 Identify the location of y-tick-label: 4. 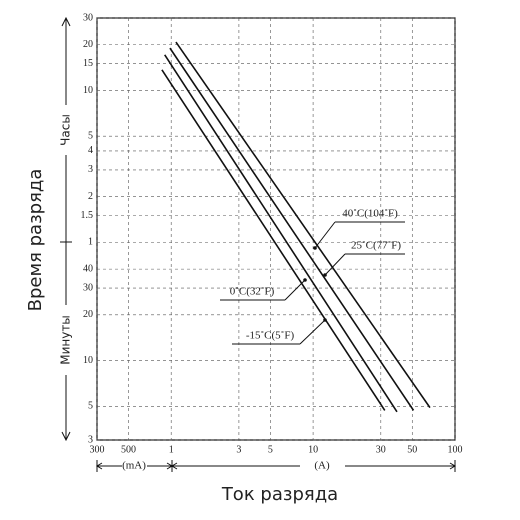
(90, 150).